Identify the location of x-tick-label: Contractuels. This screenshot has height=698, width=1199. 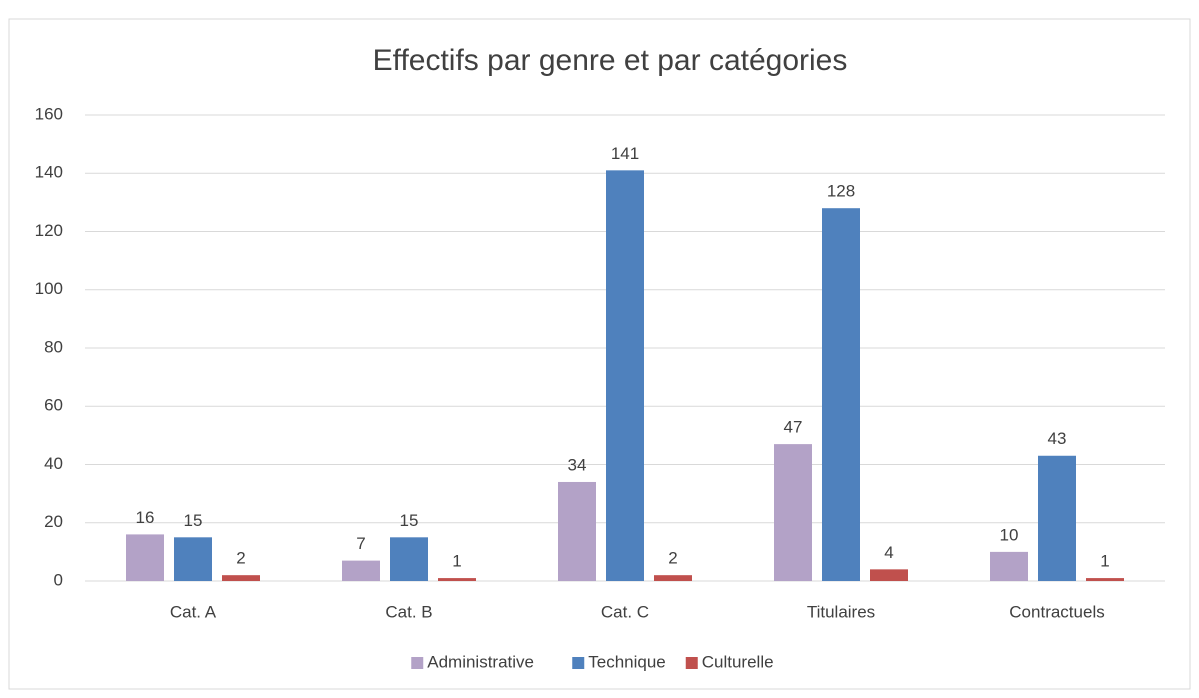
(1056, 611).